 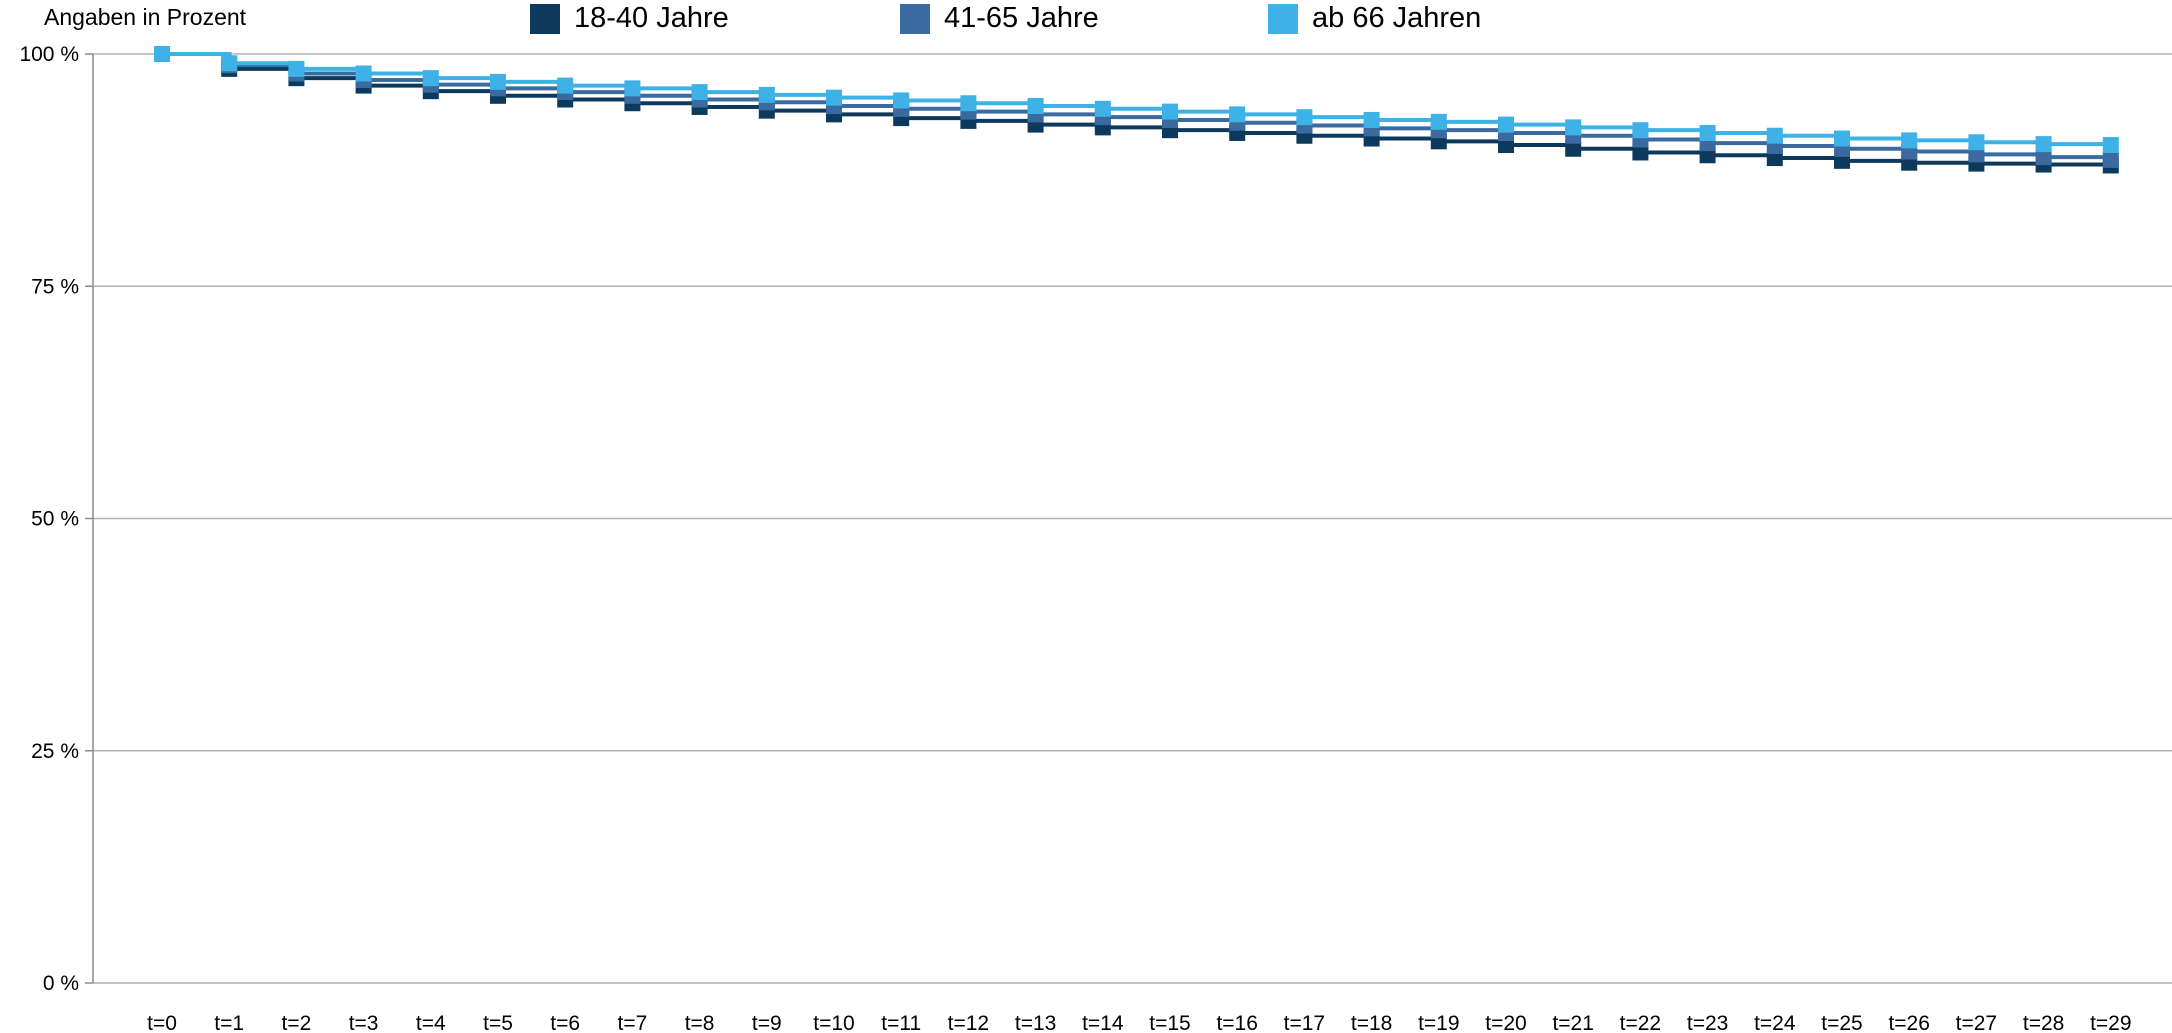 What do you see at coordinates (297, 1022) in the screenshot?
I see `x-tick-label: t=2` at bounding box center [297, 1022].